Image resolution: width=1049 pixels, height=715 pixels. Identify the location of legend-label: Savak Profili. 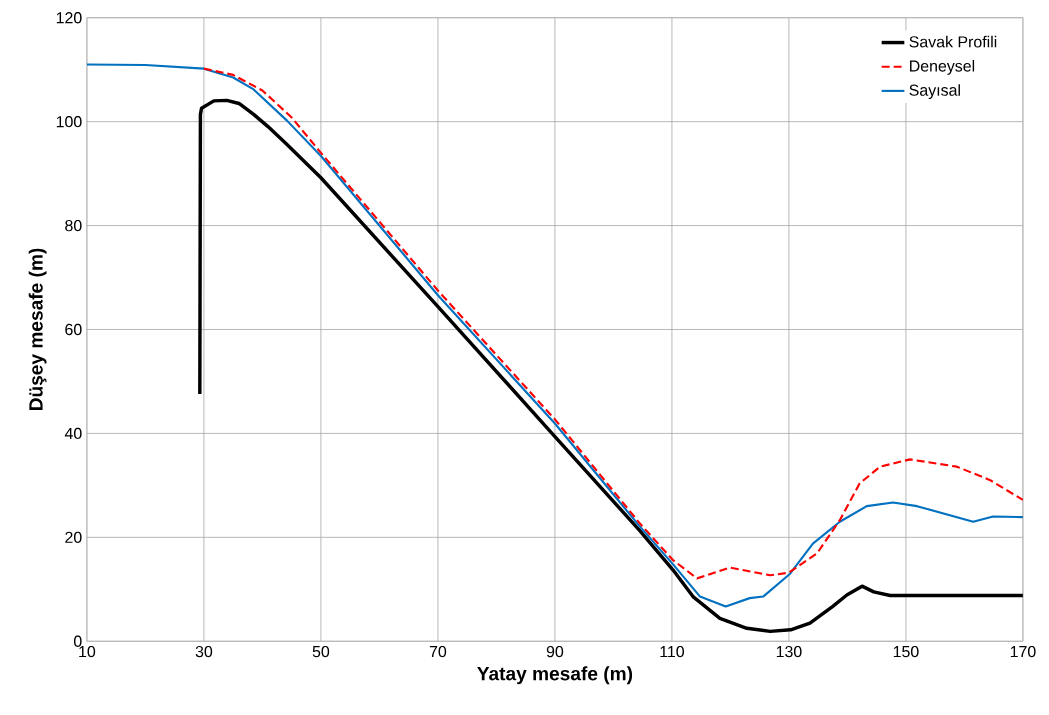
(953, 41).